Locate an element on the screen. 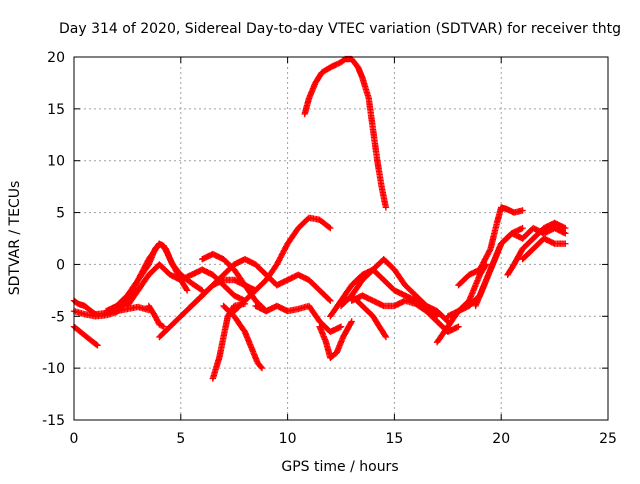 This screenshot has height=484, width=640. y-tick-label: -5 is located at coordinates (58, 317).